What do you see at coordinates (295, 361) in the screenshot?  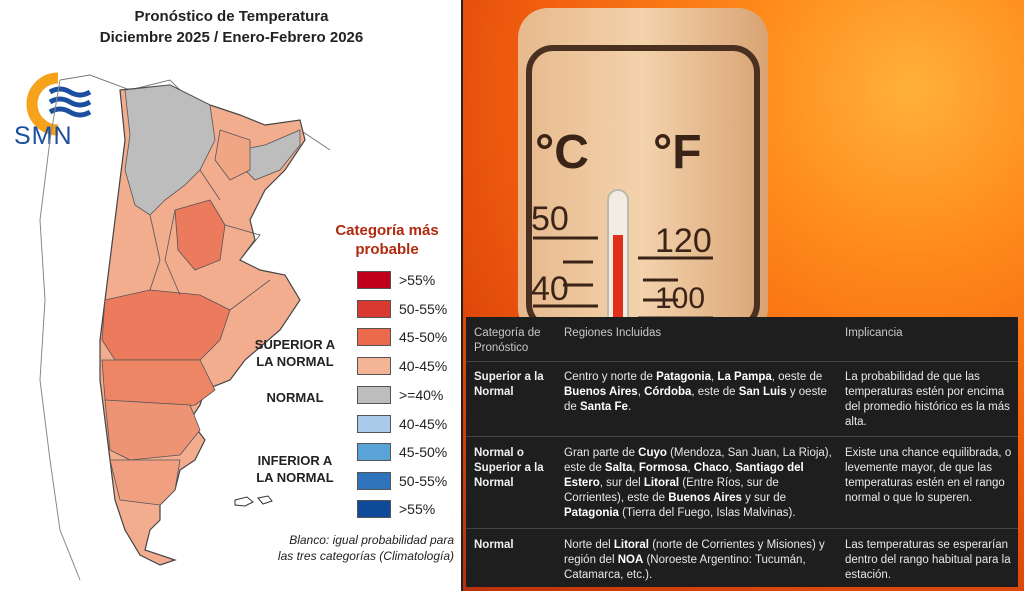 I see `group-superior-label-2: LA NORMAL` at bounding box center [295, 361].